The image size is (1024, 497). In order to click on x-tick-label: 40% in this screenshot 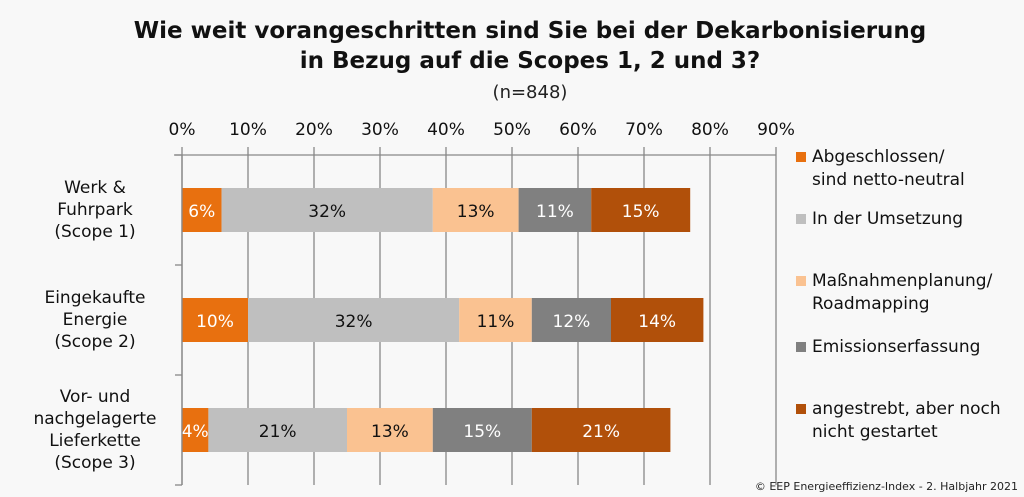, I will do `click(446, 130)`.